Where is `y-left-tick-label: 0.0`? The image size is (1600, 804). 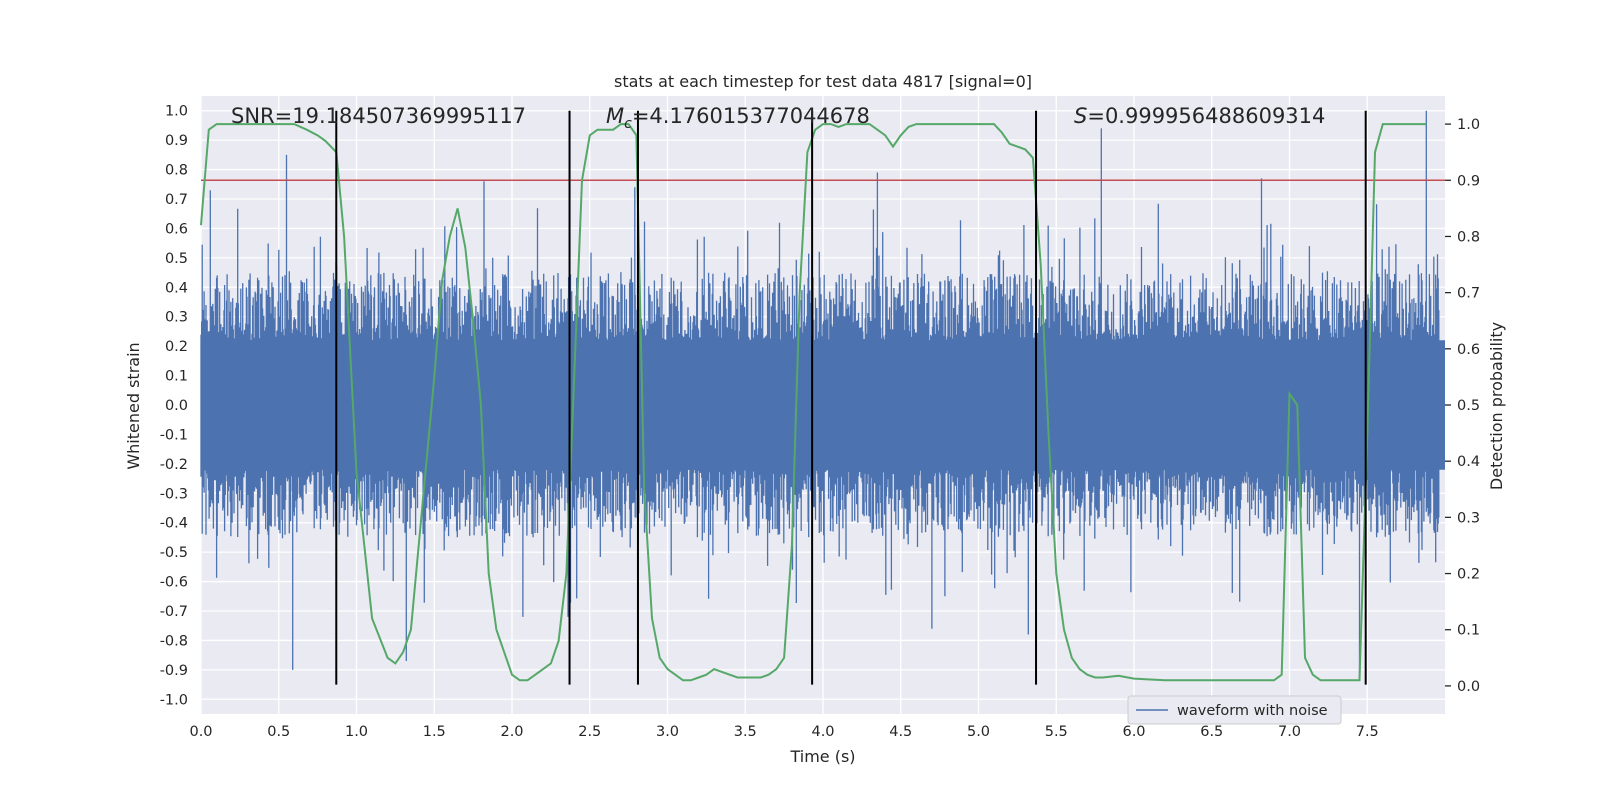
y-left-tick-label: 0.0 is located at coordinates (176, 406).